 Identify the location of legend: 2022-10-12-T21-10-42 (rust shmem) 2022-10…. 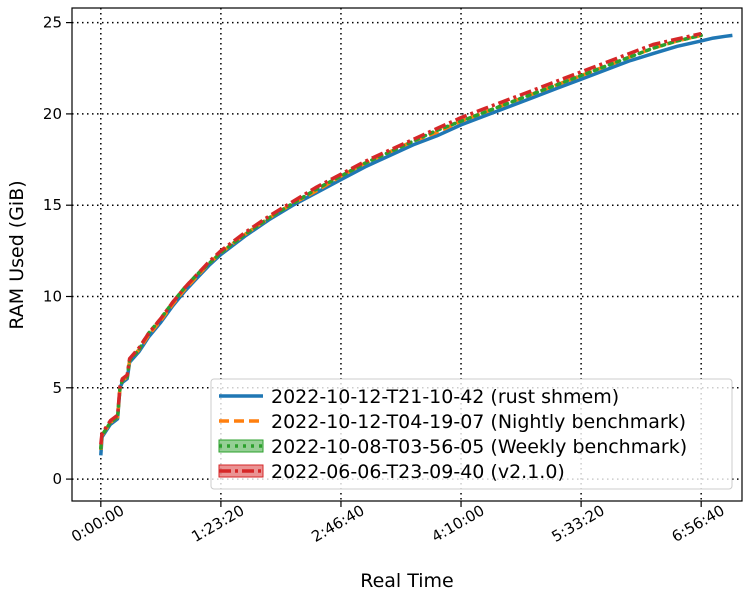
(471, 434).